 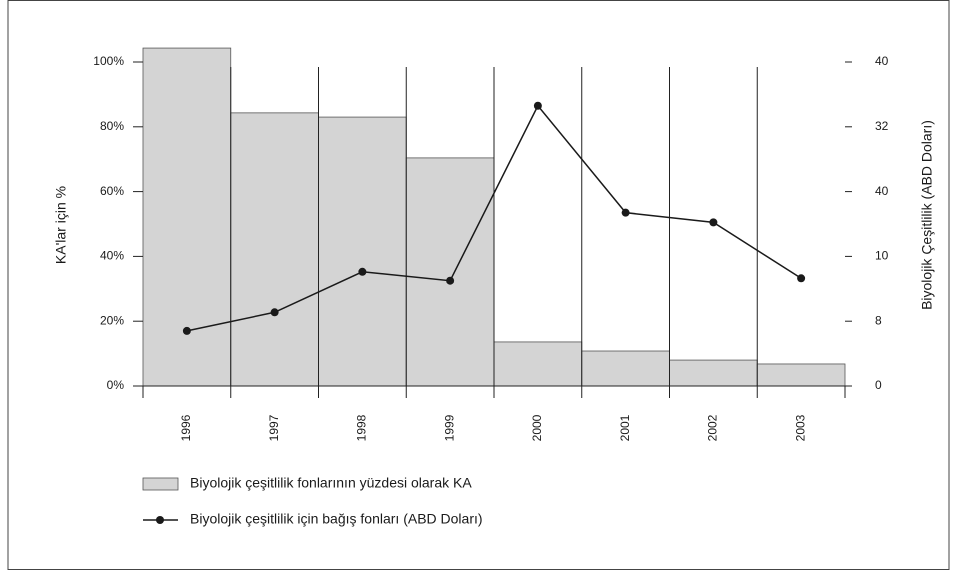 I want to click on x-tick-label: 2000, so click(x=537, y=427).